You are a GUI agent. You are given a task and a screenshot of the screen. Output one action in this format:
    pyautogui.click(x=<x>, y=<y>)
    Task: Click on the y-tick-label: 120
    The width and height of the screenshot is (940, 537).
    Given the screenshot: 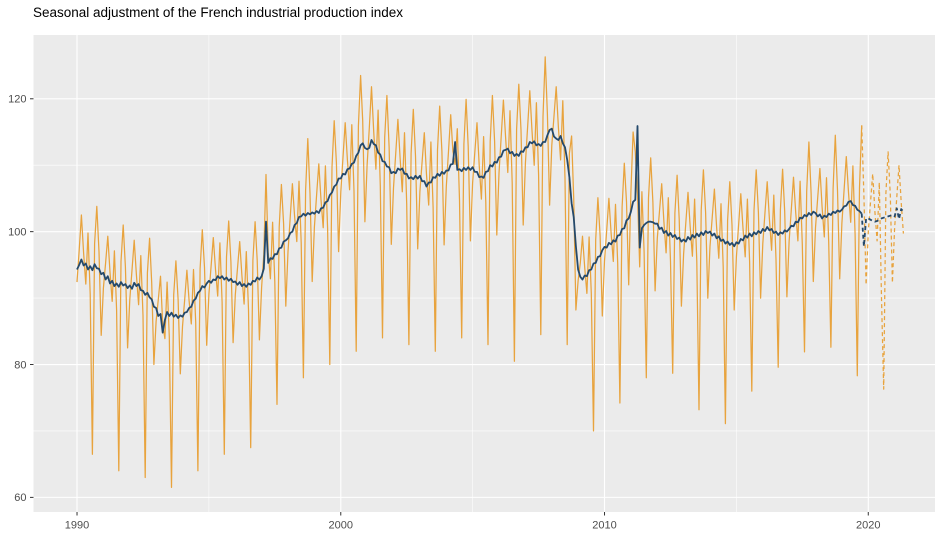 What is the action you would take?
    pyautogui.click(x=17, y=100)
    